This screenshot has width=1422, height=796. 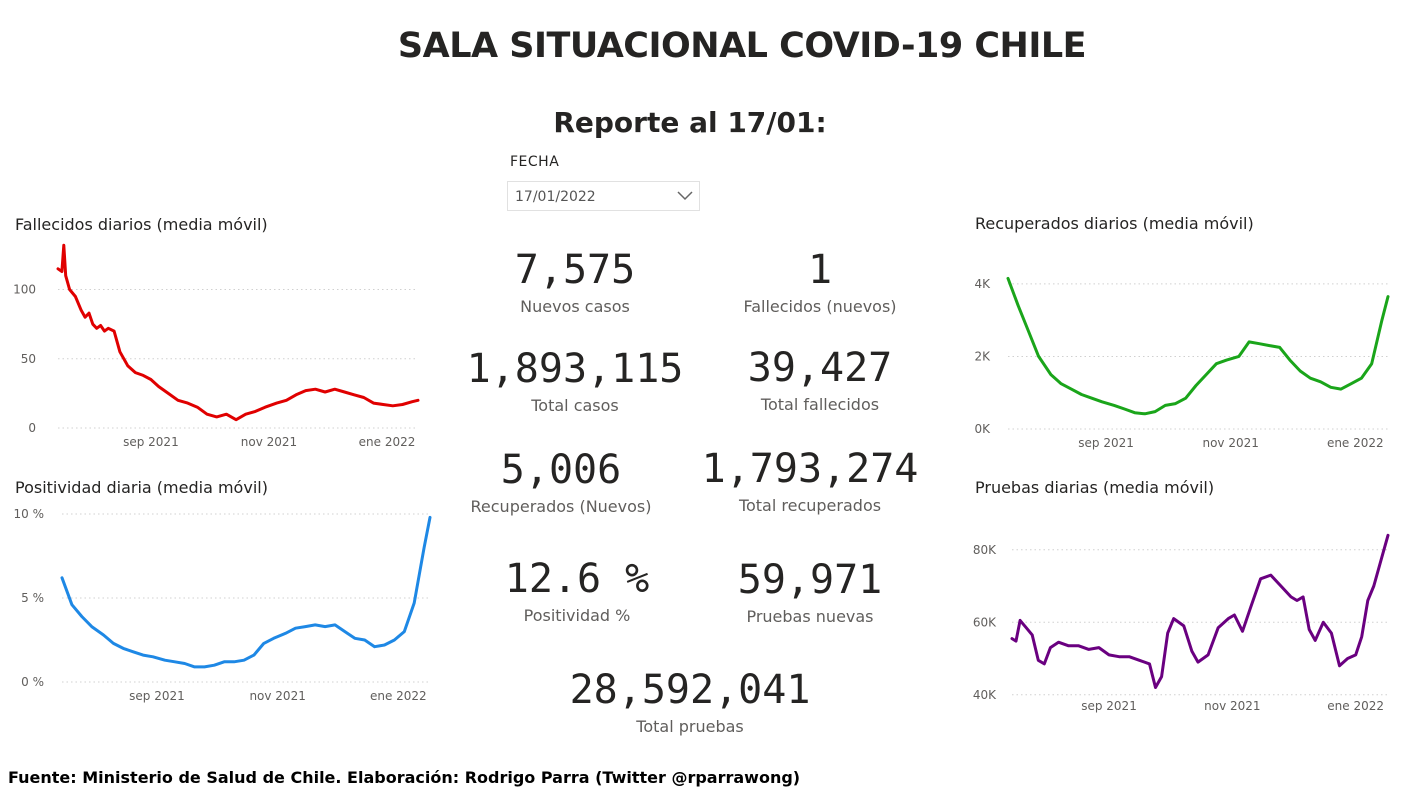 What do you see at coordinates (985, 622) in the screenshot?
I see `y-tick-label: 60K` at bounding box center [985, 622].